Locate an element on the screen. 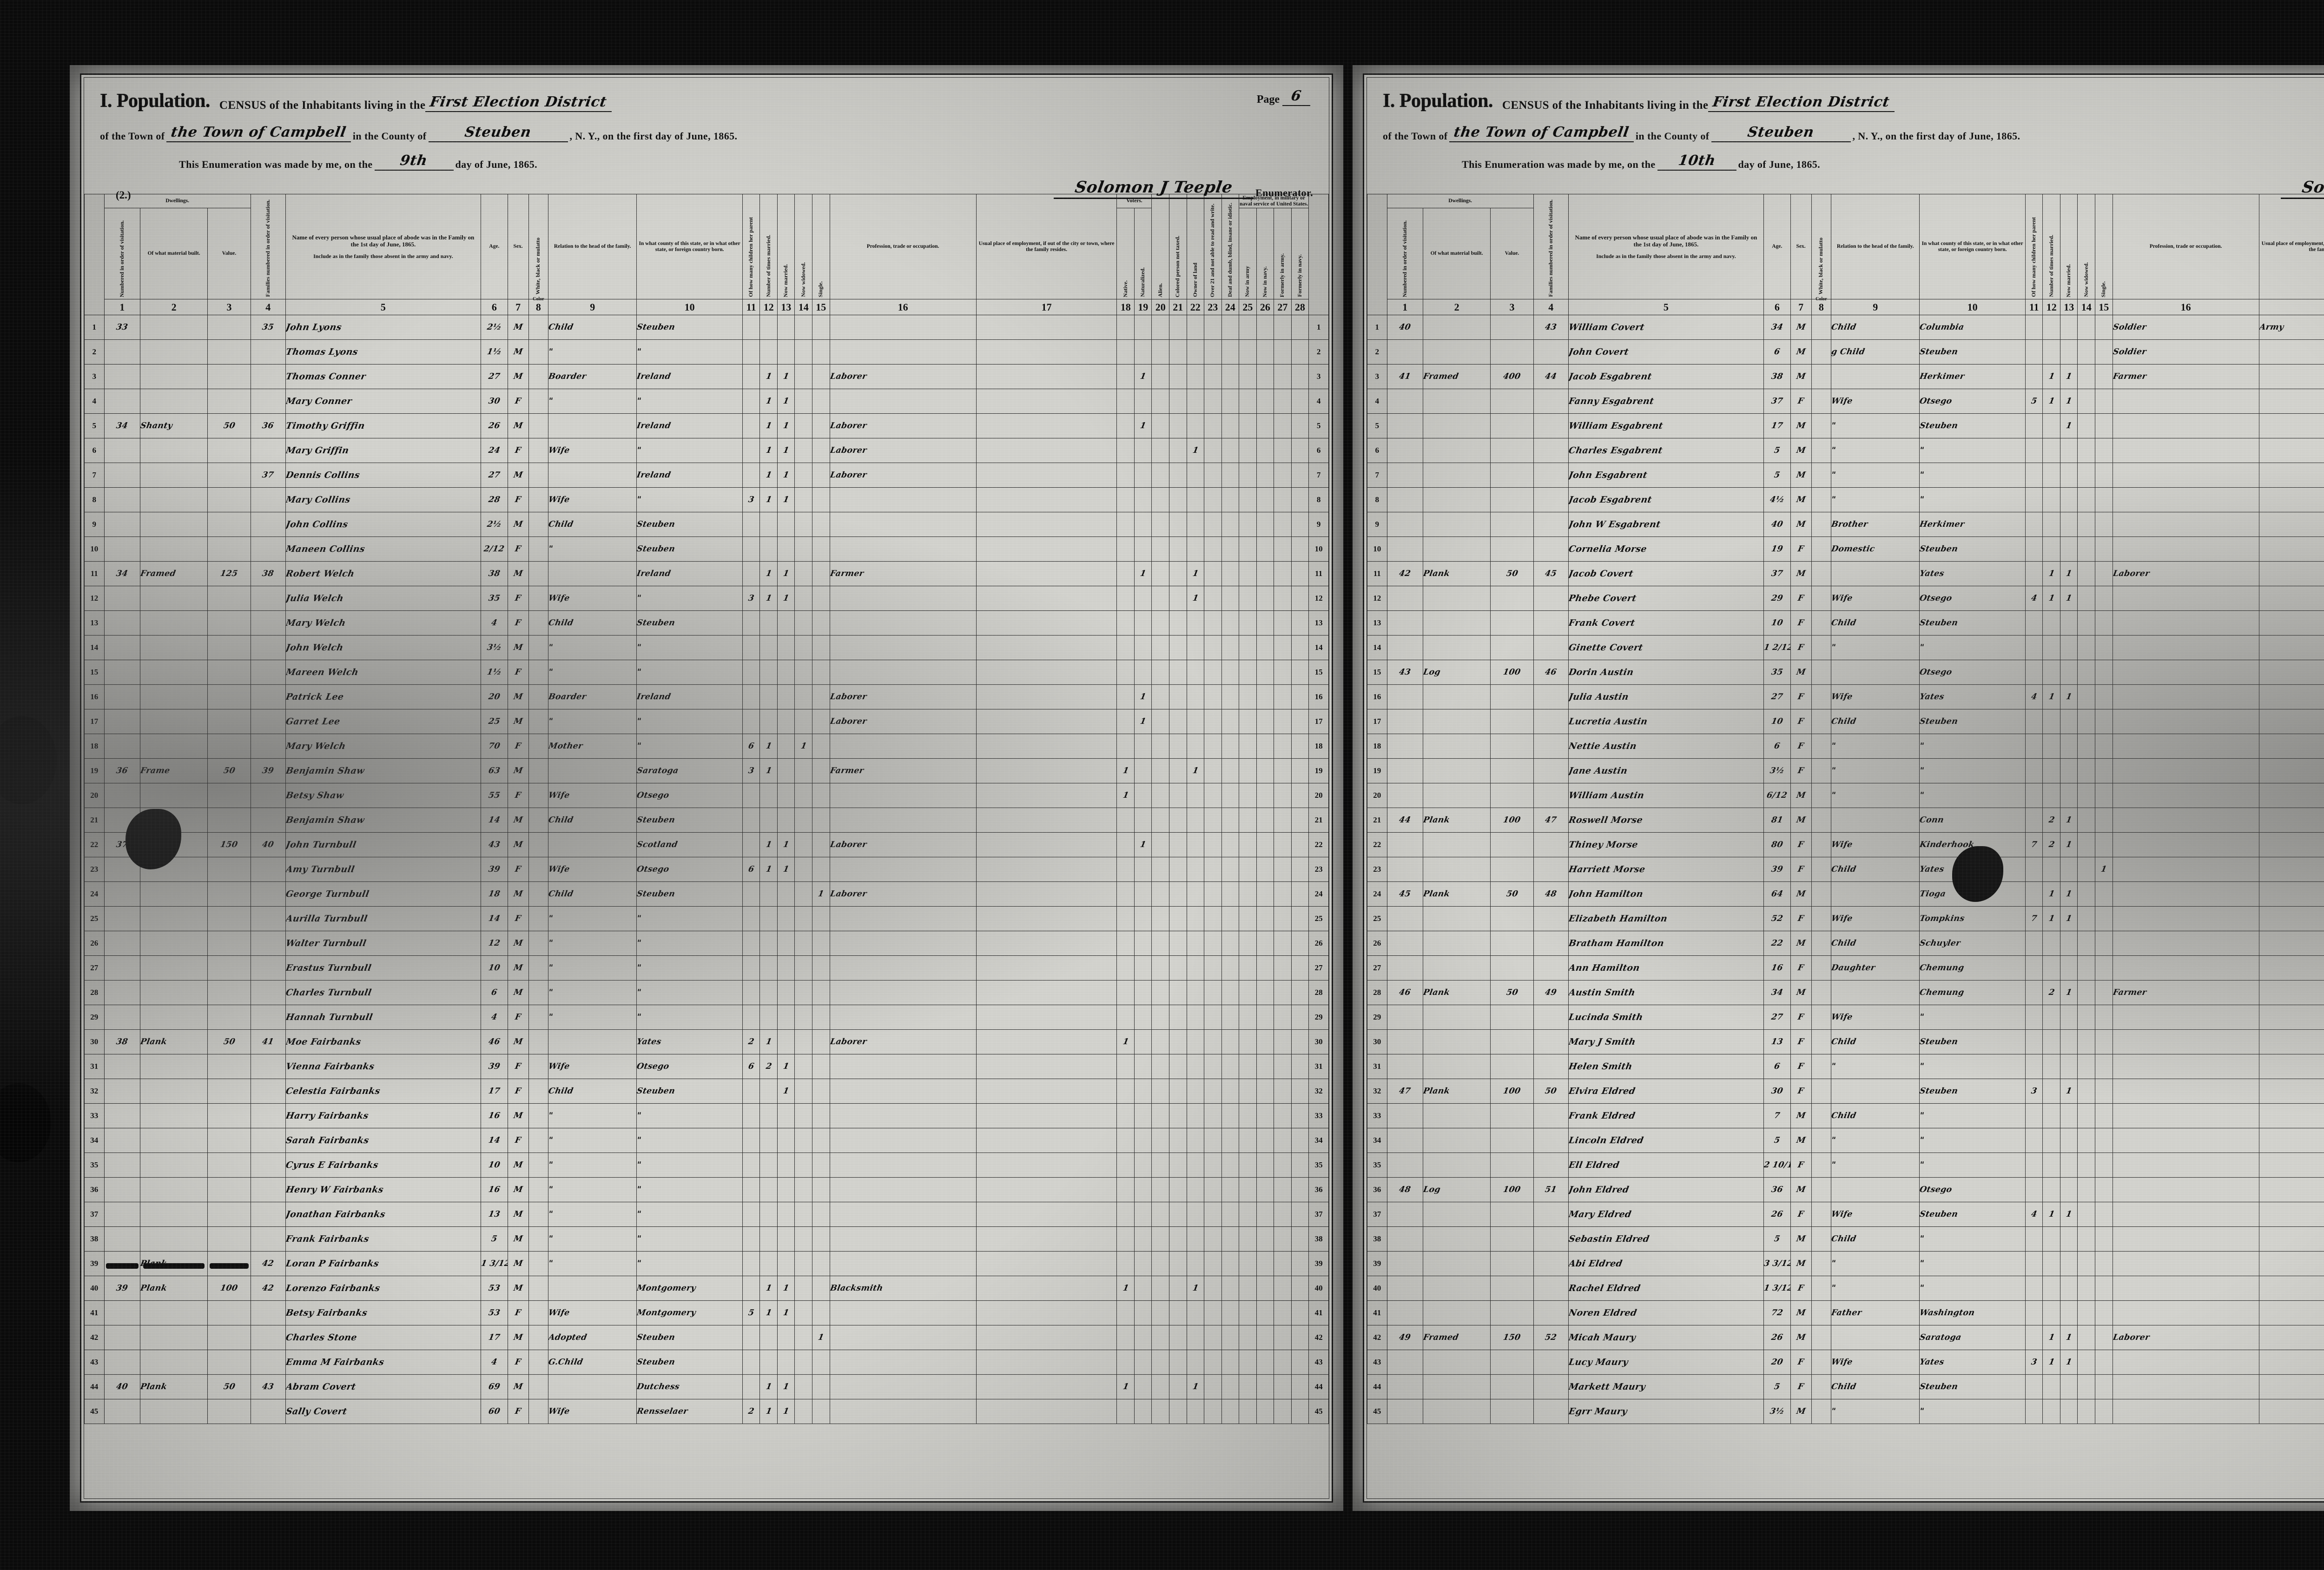 The height and width of the screenshot is (1570, 2324). dwelling-value-cell: 100 is located at coordinates (1512, 820).